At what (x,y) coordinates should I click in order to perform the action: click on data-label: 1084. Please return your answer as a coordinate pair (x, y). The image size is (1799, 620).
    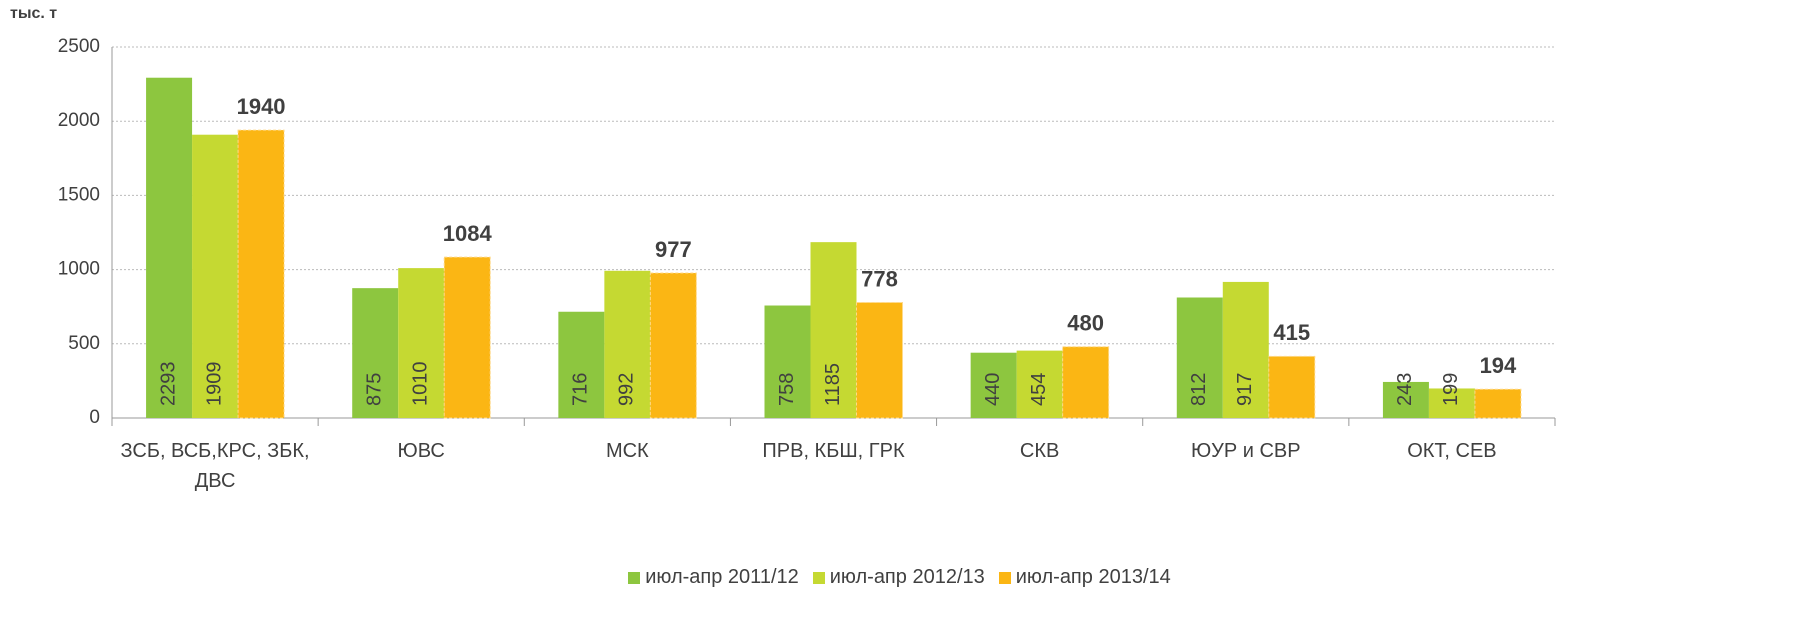
    Looking at the image, I should click on (468, 233).